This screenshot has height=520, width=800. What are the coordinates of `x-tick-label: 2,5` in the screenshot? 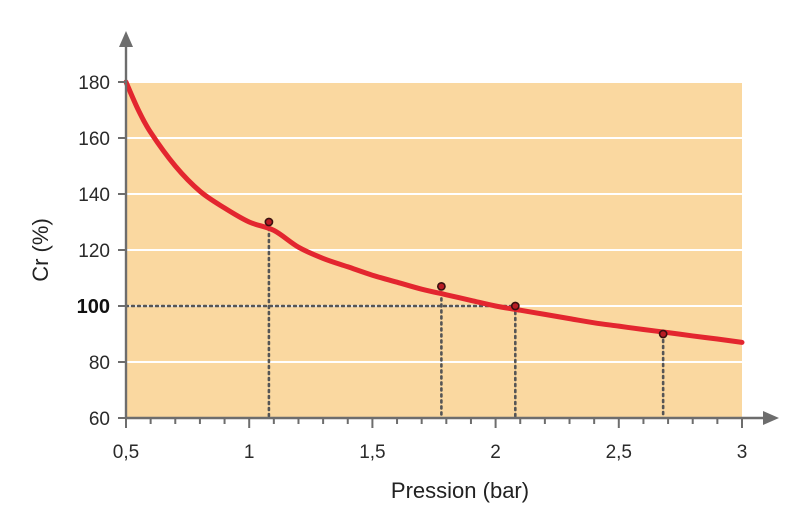 It's located at (619, 452).